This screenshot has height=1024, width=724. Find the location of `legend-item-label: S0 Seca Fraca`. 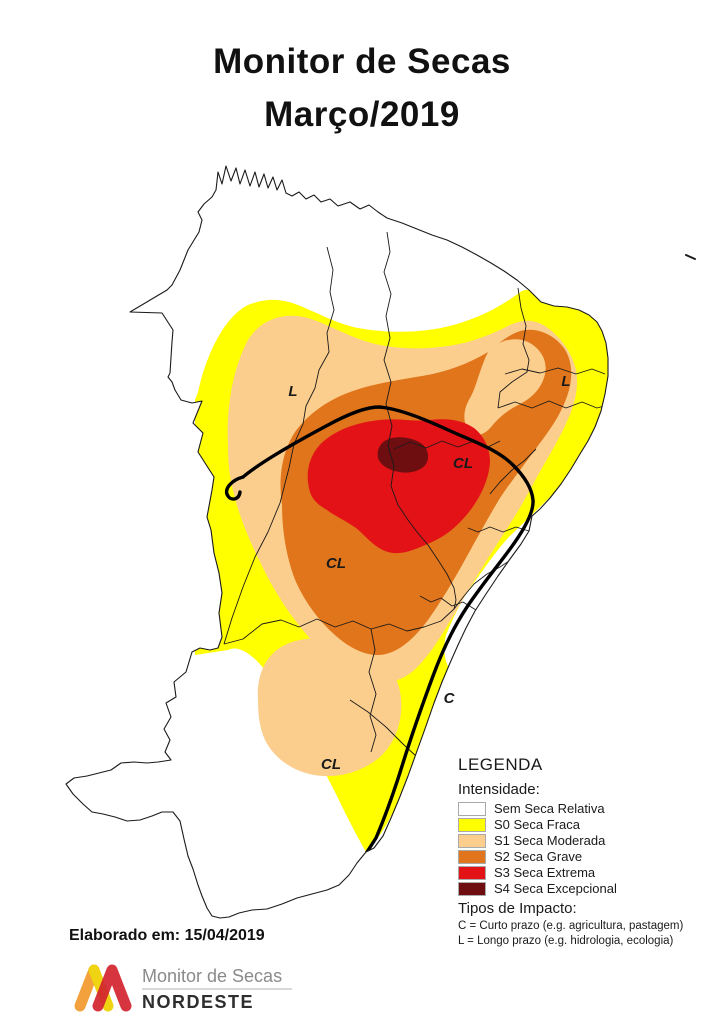

legend-item-label: S0 Seca Fraca is located at coordinates (537, 824).